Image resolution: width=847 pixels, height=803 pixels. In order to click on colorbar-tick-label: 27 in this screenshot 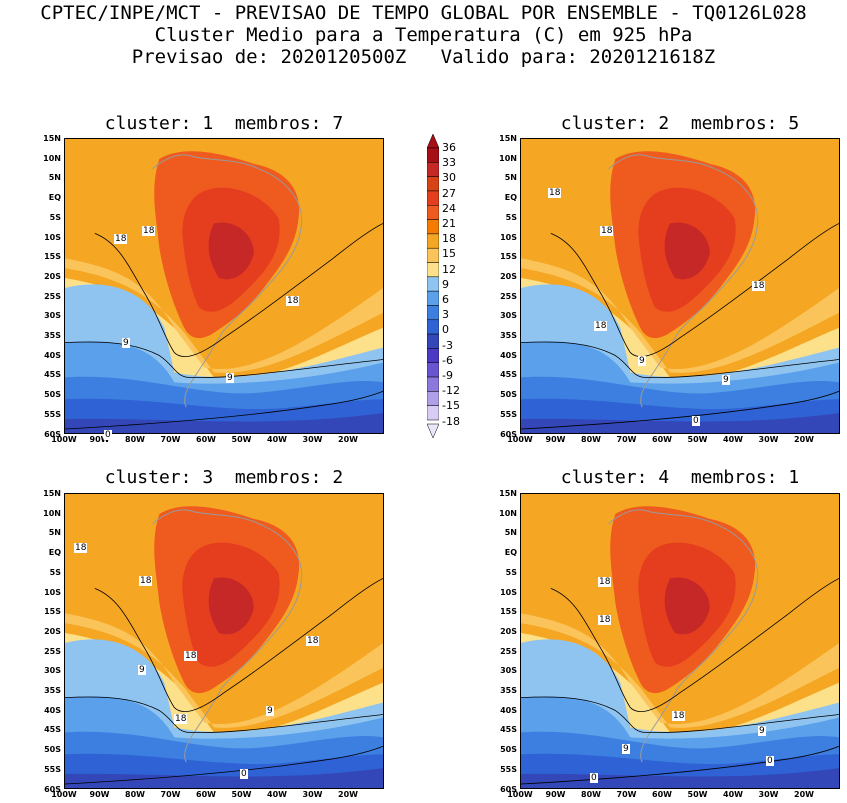, I will do `click(449, 193)`.